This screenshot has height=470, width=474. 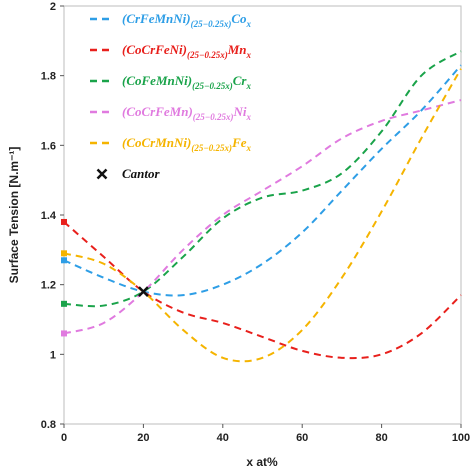 What do you see at coordinates (49, 216) in the screenshot?
I see `y-tick-label: 1.4` at bounding box center [49, 216].